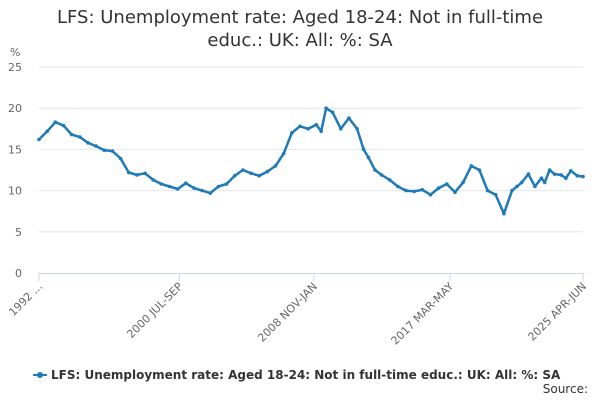 The height and width of the screenshot is (400, 600). What do you see at coordinates (15, 67) in the screenshot?
I see `y-tick-label: 25` at bounding box center [15, 67].